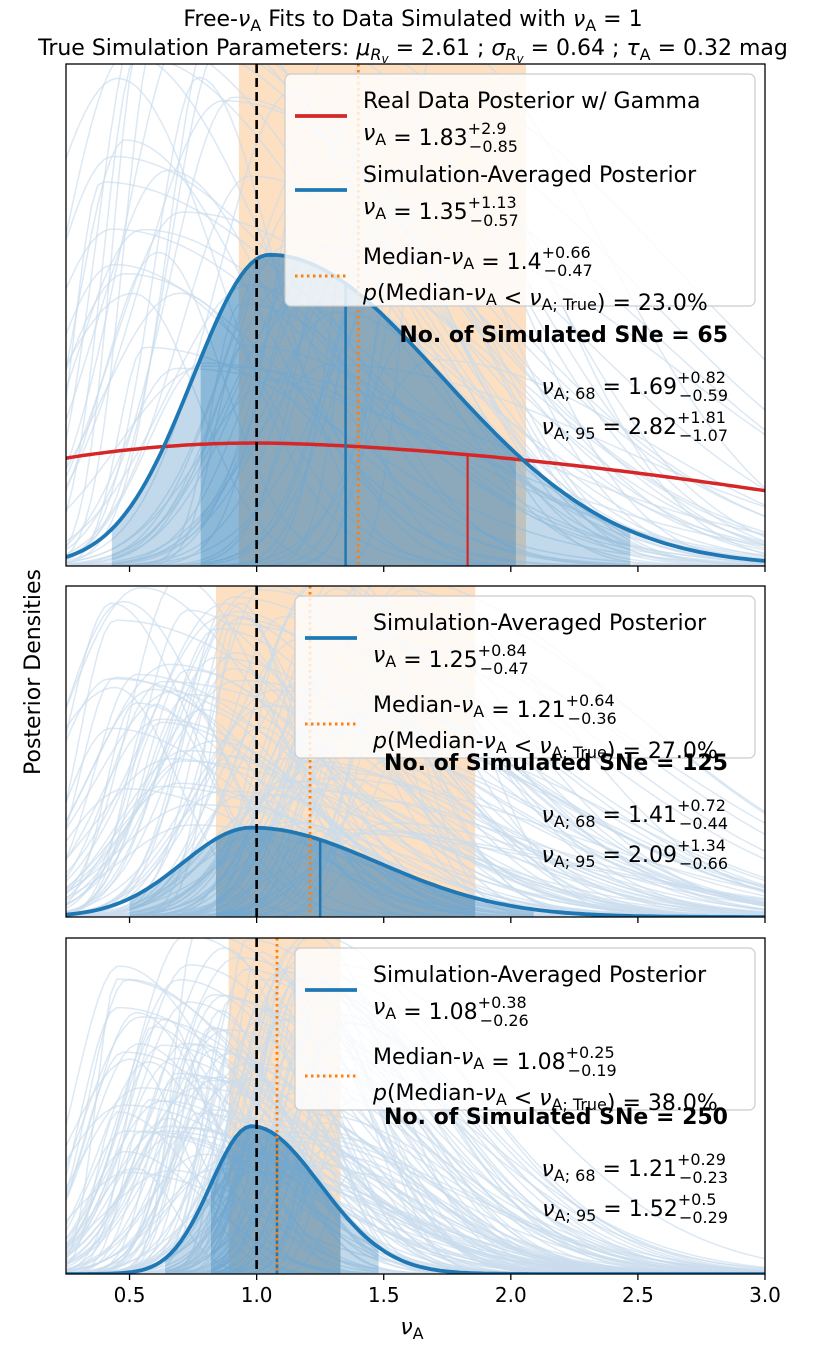 The width and height of the screenshot is (831, 1346). Describe the element at coordinates (765, 1295) in the screenshot. I see `x-tick-label: 3.0` at that location.